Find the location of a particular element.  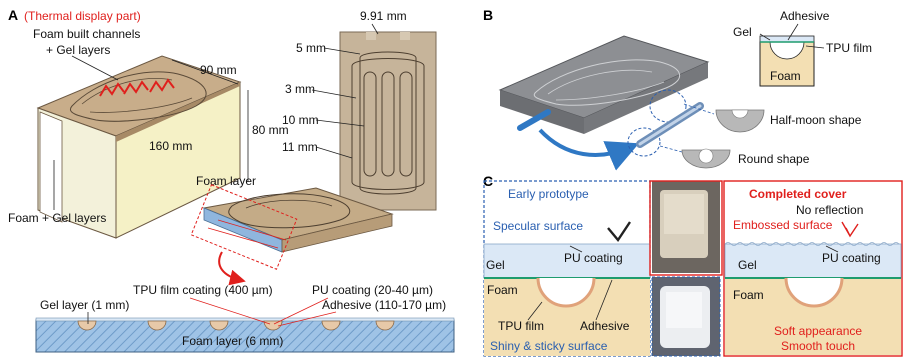

leader-inset-tpu is located at coordinates (815, 47).